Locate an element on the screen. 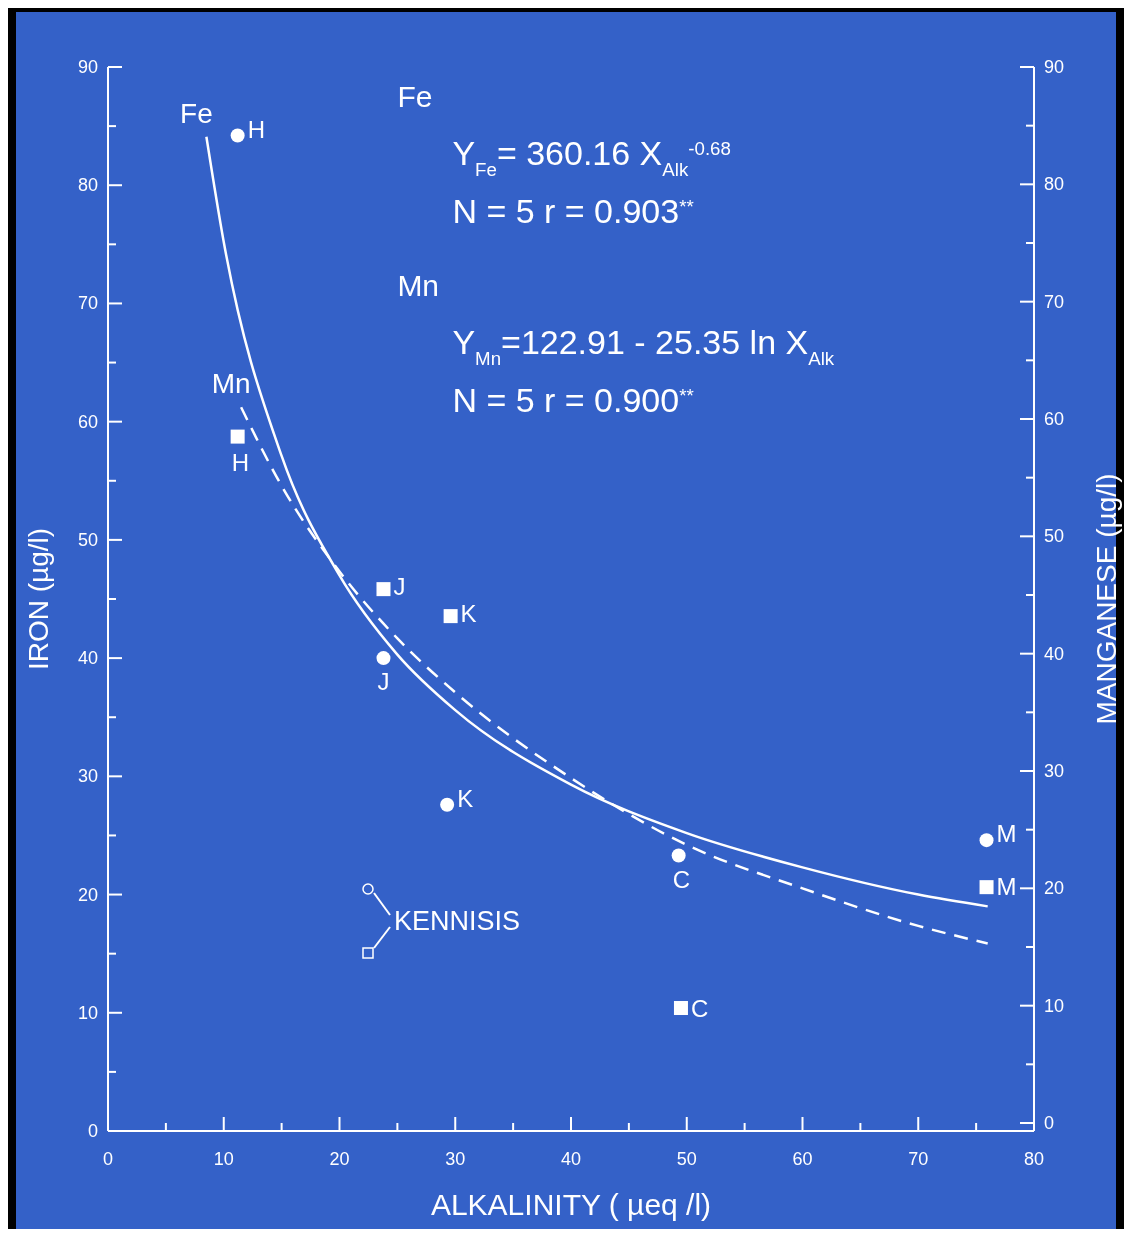 Image resolution: width=1132 pixels, height=1237 pixels. x-tick-label: 30 is located at coordinates (455, 1159).